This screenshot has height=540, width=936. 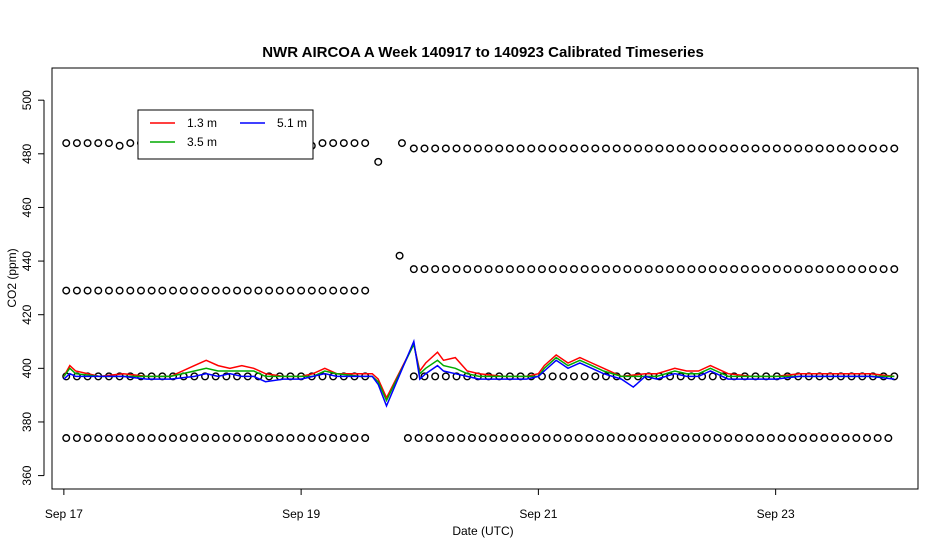 I want to click on legend-label: 1.3 m, so click(x=202, y=123).